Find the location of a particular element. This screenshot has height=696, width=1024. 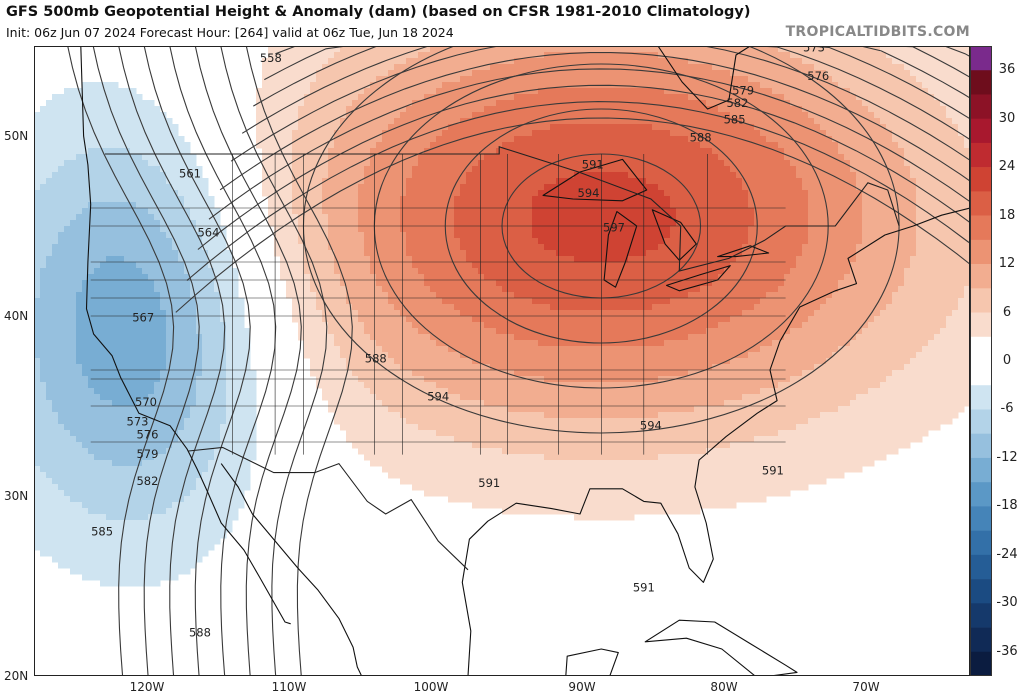

contour-label-16: 579 is located at coordinates (147, 454).